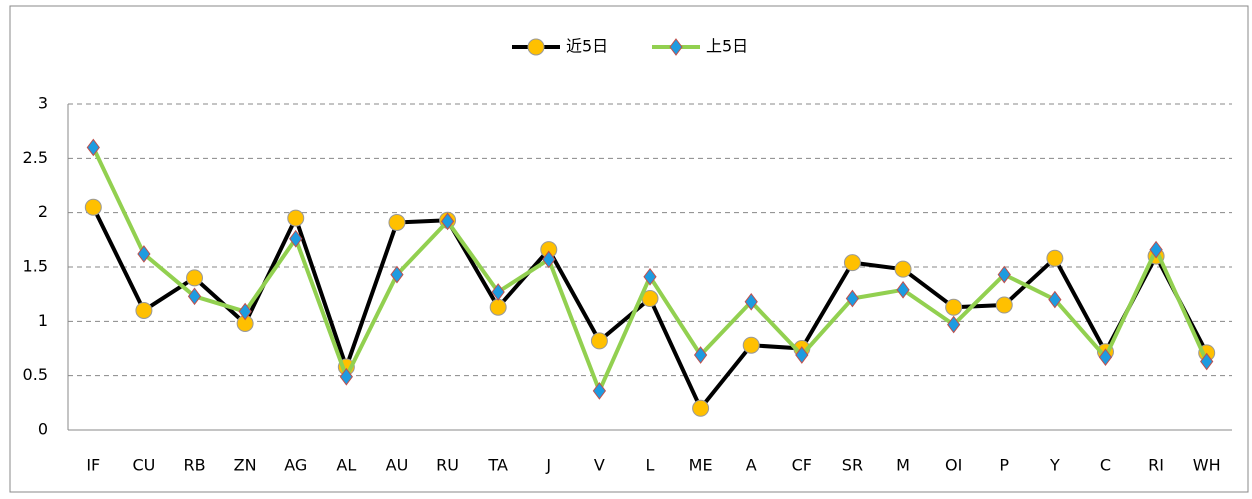  I want to click on x-tick-label: CU, so click(143, 465).